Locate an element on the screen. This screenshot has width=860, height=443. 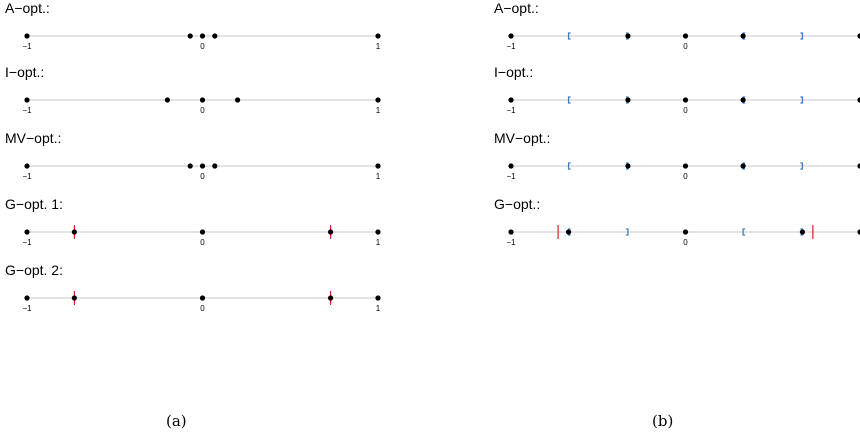
caption-a: (a) is located at coordinates (176, 421).